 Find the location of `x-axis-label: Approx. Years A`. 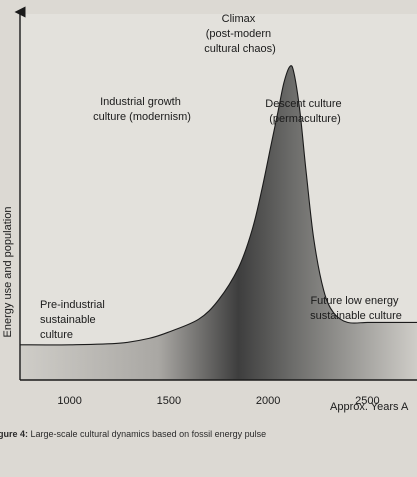

x-axis-label: Approx. Years A is located at coordinates (369, 407).